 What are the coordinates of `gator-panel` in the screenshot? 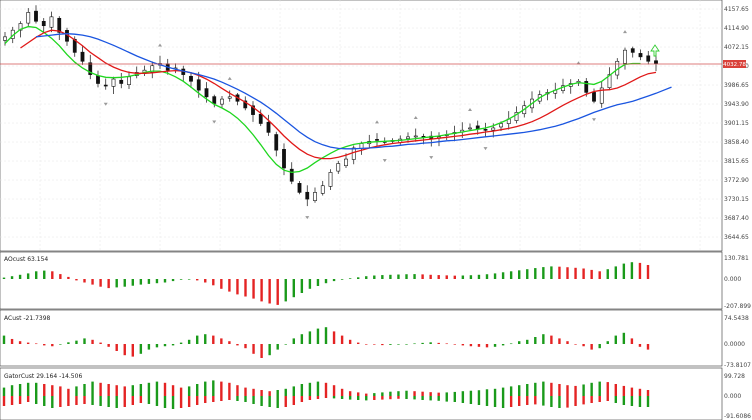 It's located at (361, 393).